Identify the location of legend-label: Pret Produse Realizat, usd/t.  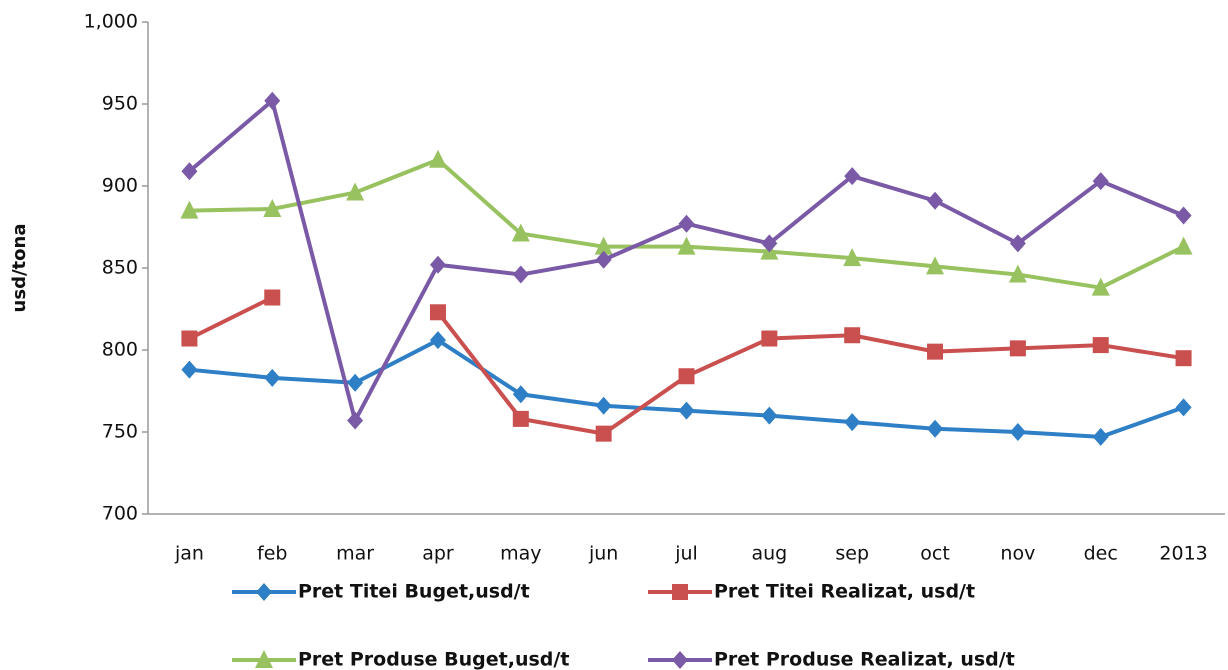
(864, 659).